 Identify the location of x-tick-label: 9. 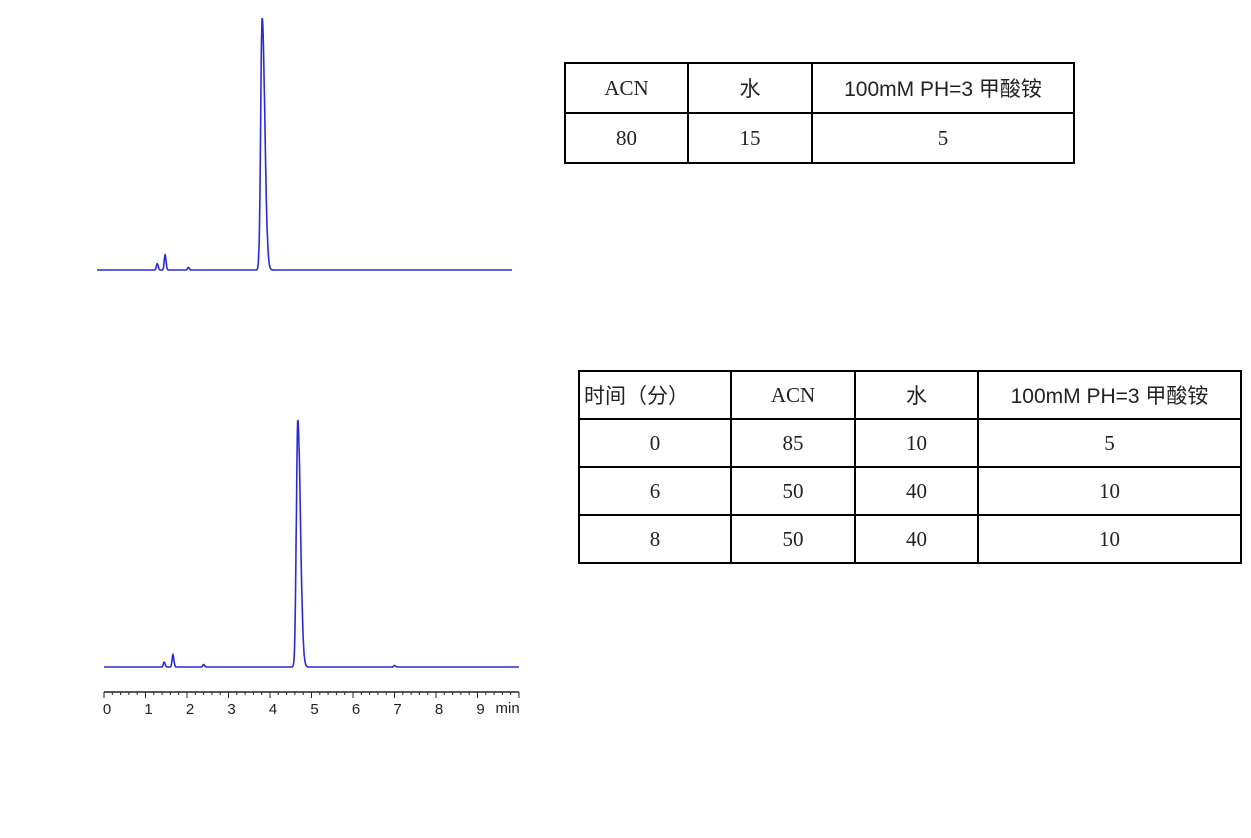
(480, 709).